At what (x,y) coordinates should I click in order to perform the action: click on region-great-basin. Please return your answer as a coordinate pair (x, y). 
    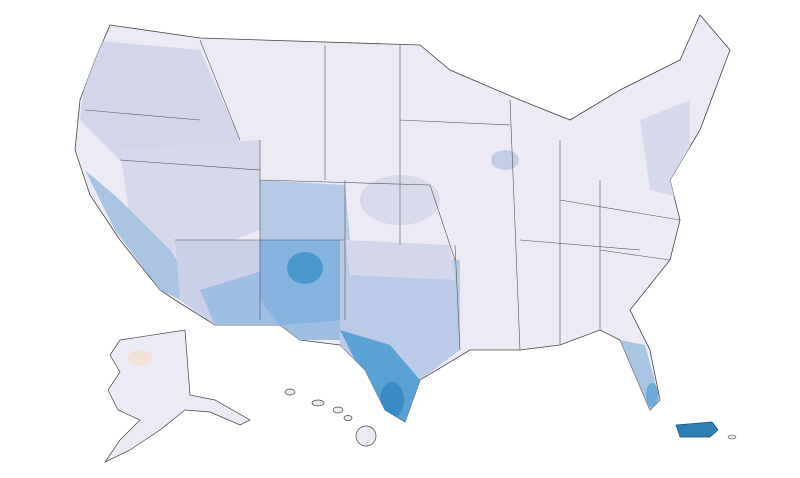
    Looking at the image, I should click on (190, 200).